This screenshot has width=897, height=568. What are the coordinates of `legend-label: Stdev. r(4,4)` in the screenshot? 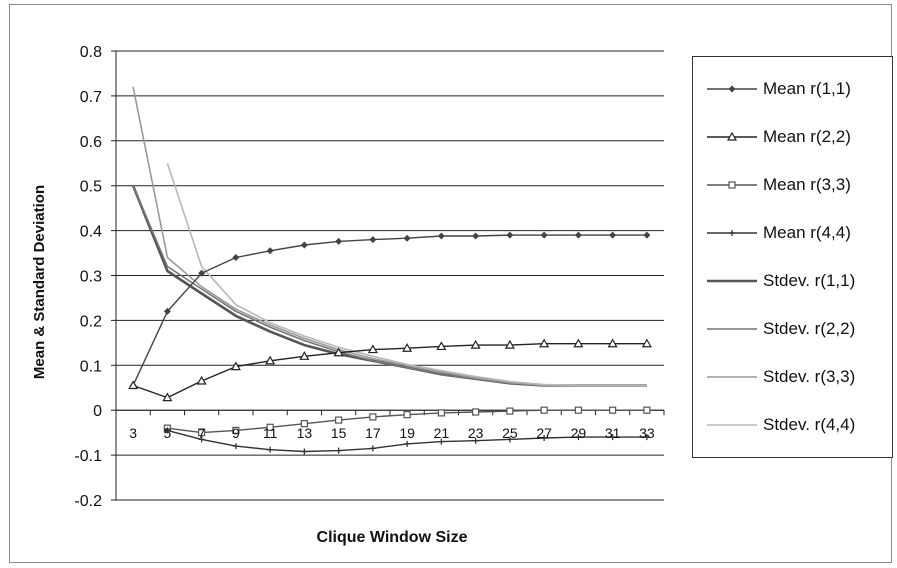 It's located at (809, 424).